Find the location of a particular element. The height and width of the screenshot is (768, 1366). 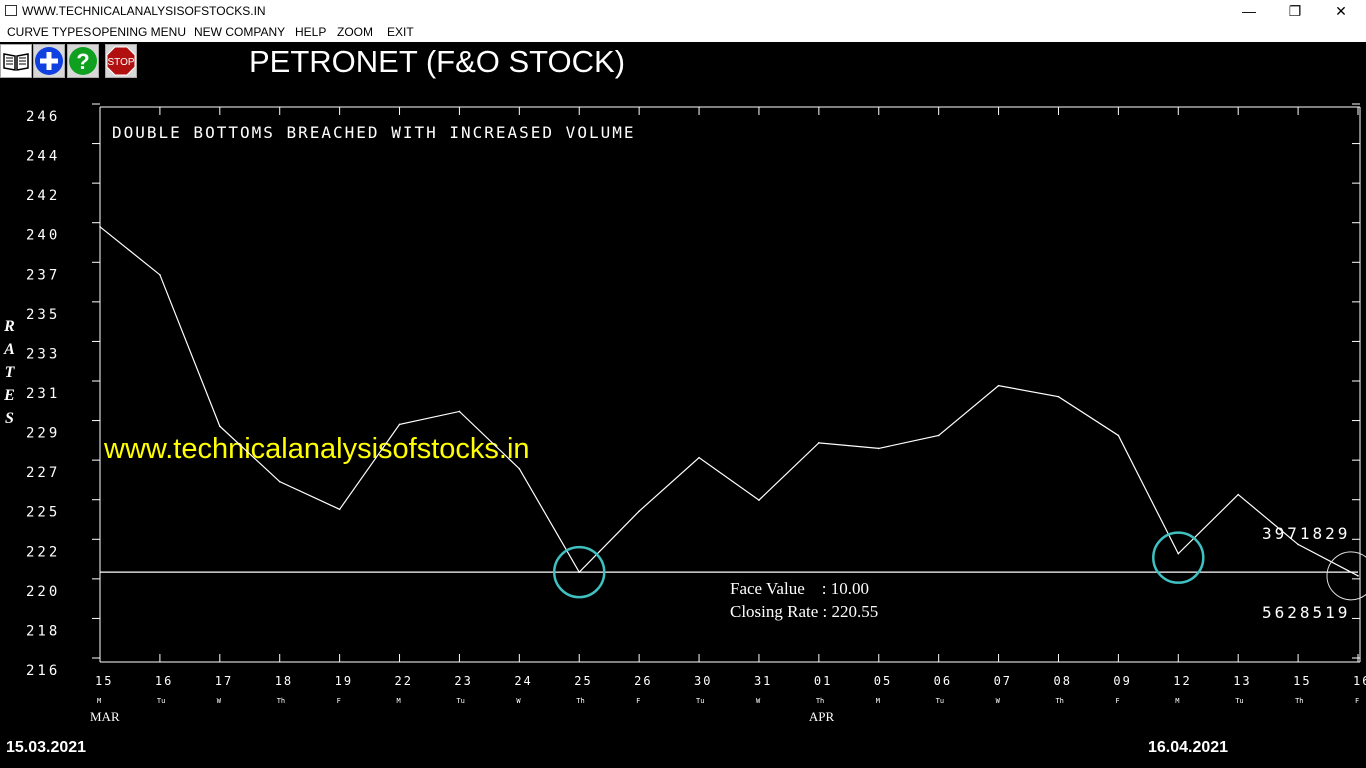

end-date: 16.04.2021 is located at coordinates (1188, 747).